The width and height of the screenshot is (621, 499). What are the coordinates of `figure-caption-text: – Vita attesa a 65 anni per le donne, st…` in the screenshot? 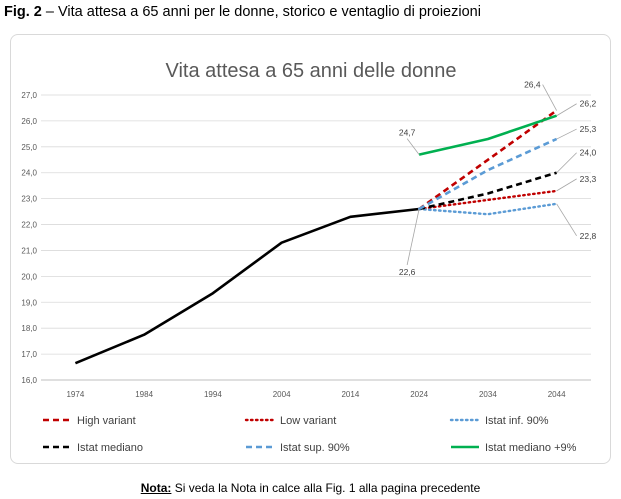 It's located at (261, 12).